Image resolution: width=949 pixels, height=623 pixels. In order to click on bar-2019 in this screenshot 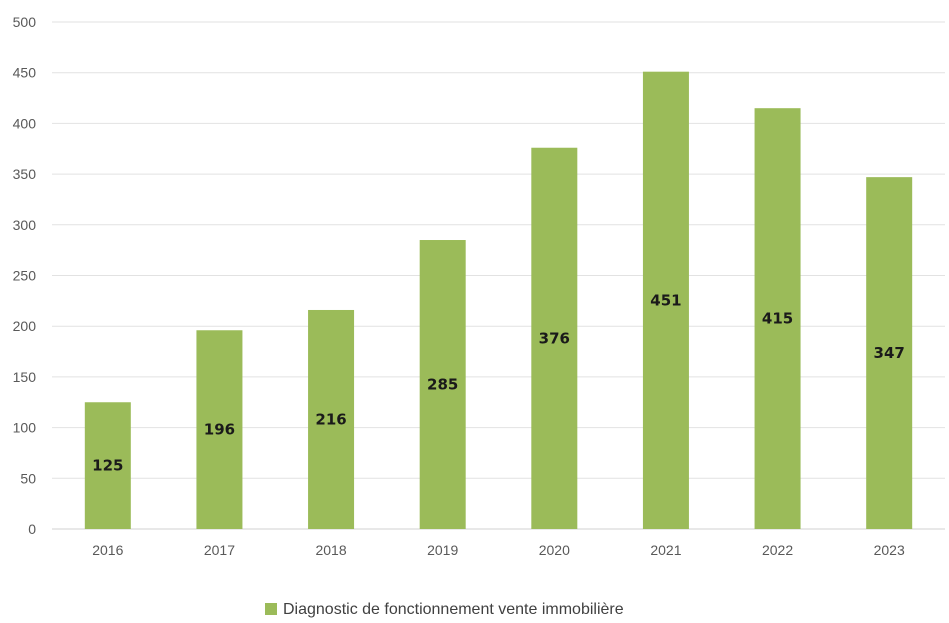, I will do `click(442, 384)`.